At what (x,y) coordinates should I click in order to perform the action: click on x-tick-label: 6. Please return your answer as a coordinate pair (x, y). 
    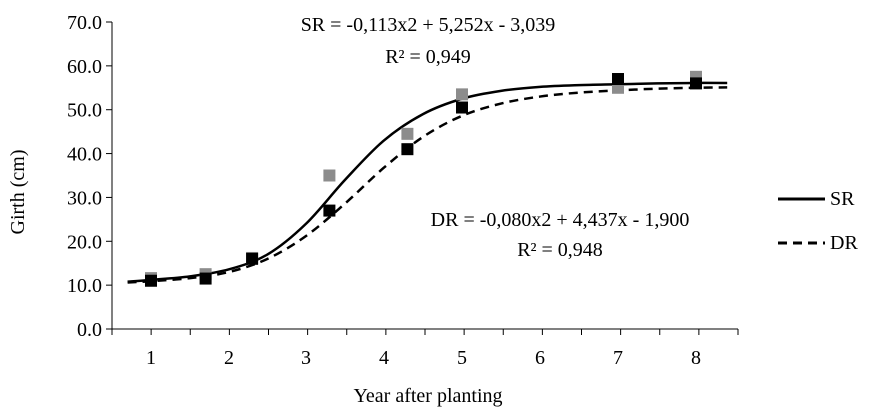
    Looking at the image, I should click on (540, 358).